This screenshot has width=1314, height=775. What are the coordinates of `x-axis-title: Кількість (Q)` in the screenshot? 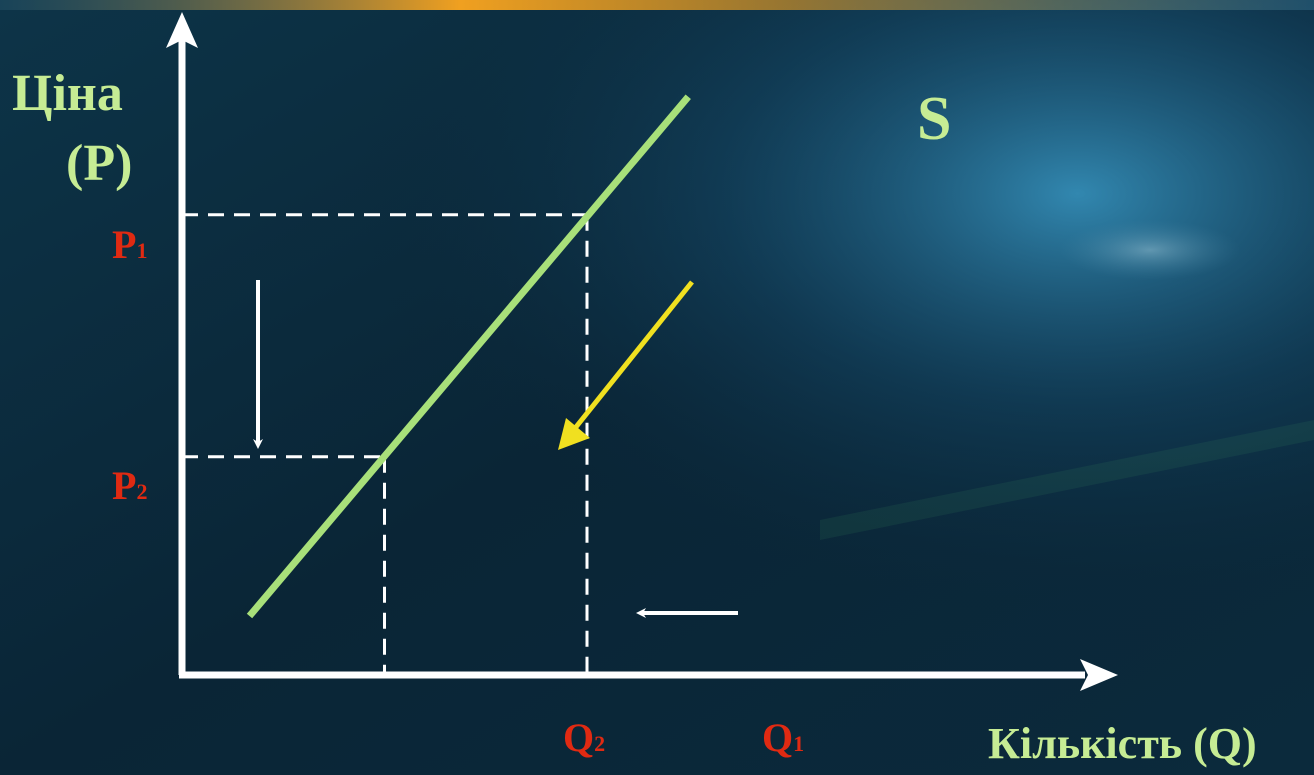 It's located at (1122, 743).